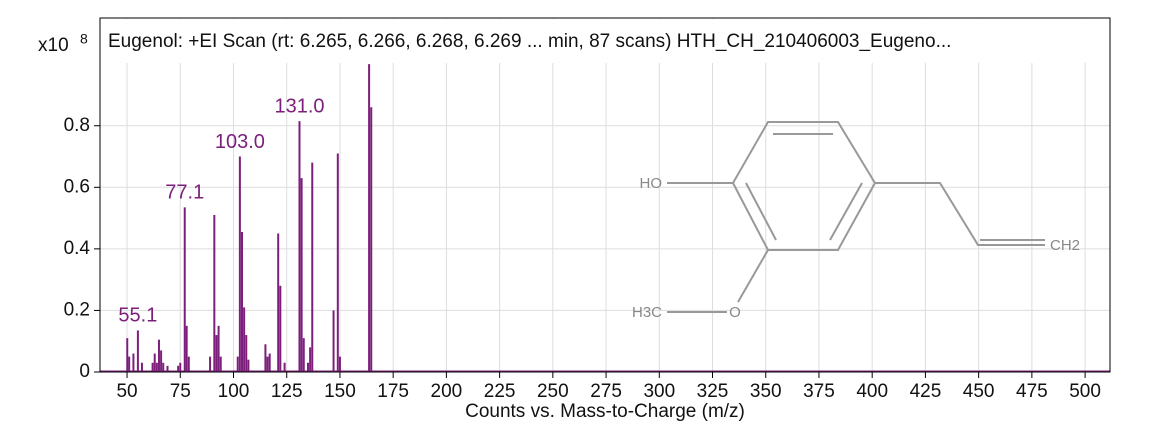  Describe the element at coordinates (647, 312) in the screenshot. I see `atom-label: H3C` at that location.